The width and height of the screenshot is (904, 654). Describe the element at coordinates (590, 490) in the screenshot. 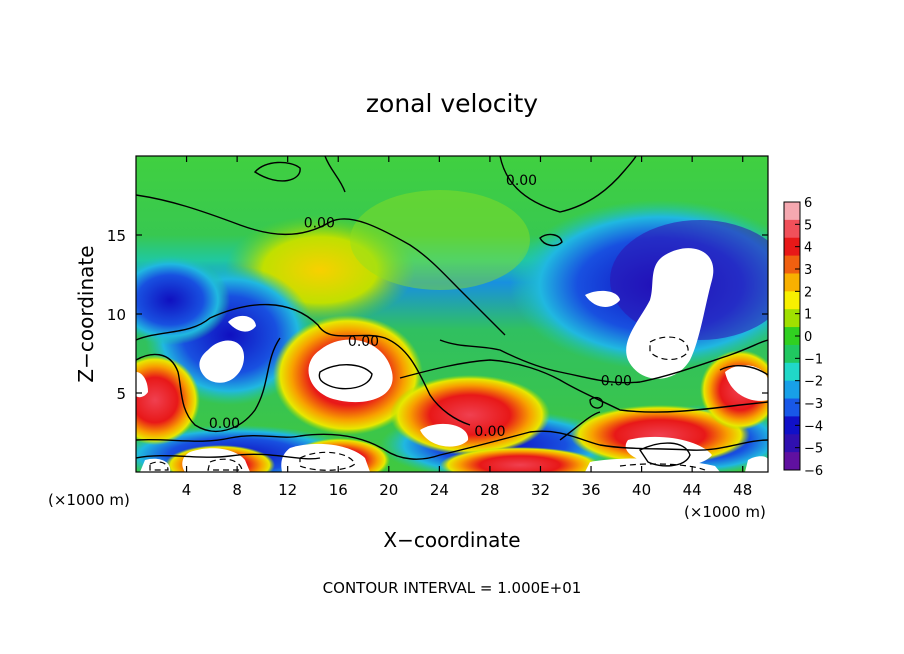

I see `x-tick-label: 36` at that location.